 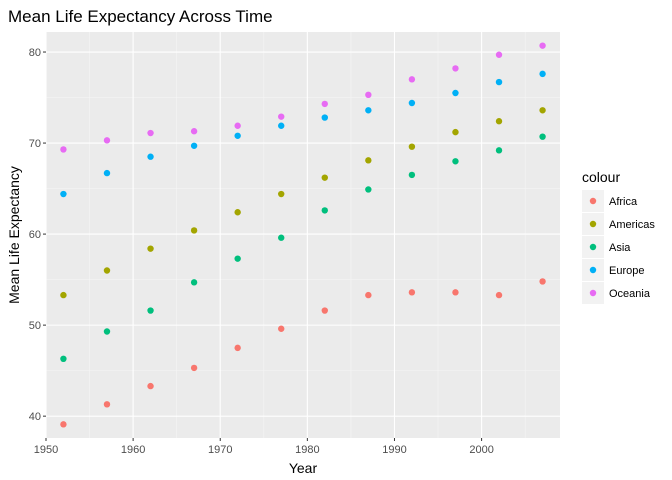 I want to click on x-tick-label: 1970, so click(x=220, y=450).